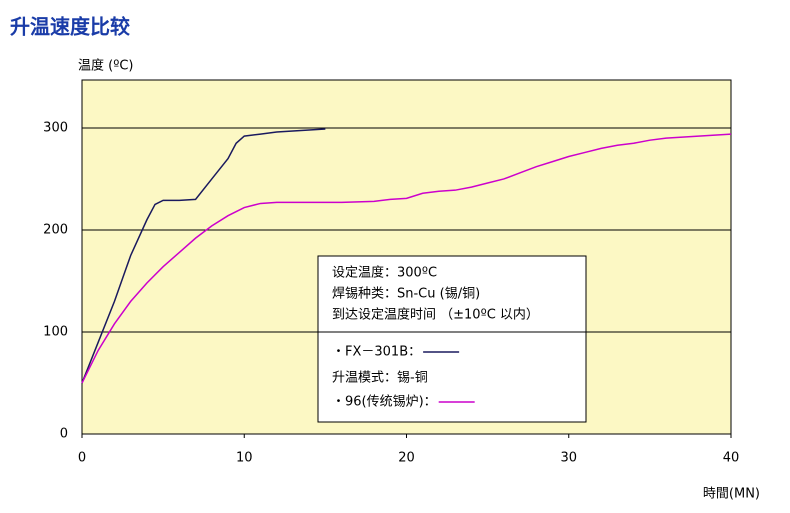  I want to click on y-tick-label: 300, so click(55, 127).